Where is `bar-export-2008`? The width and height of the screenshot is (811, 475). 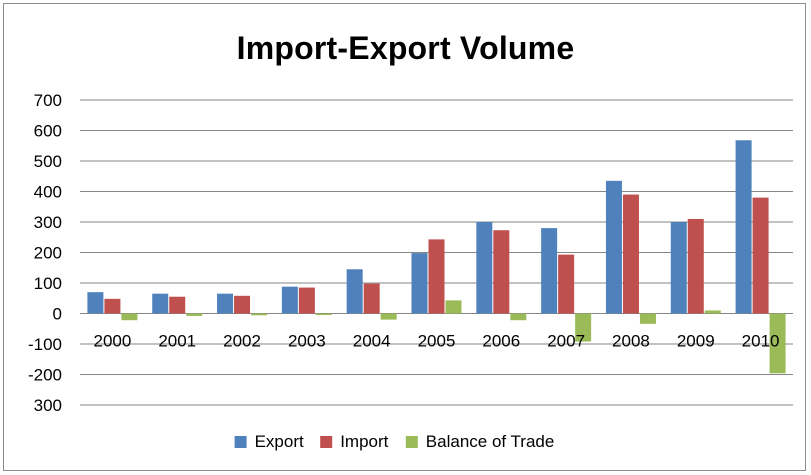 bar-export-2008 is located at coordinates (613, 247).